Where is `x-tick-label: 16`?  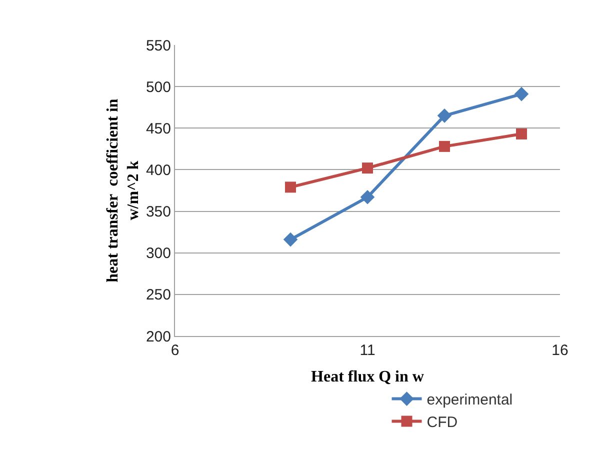
x-tick-label: 16 is located at coordinates (560, 350).